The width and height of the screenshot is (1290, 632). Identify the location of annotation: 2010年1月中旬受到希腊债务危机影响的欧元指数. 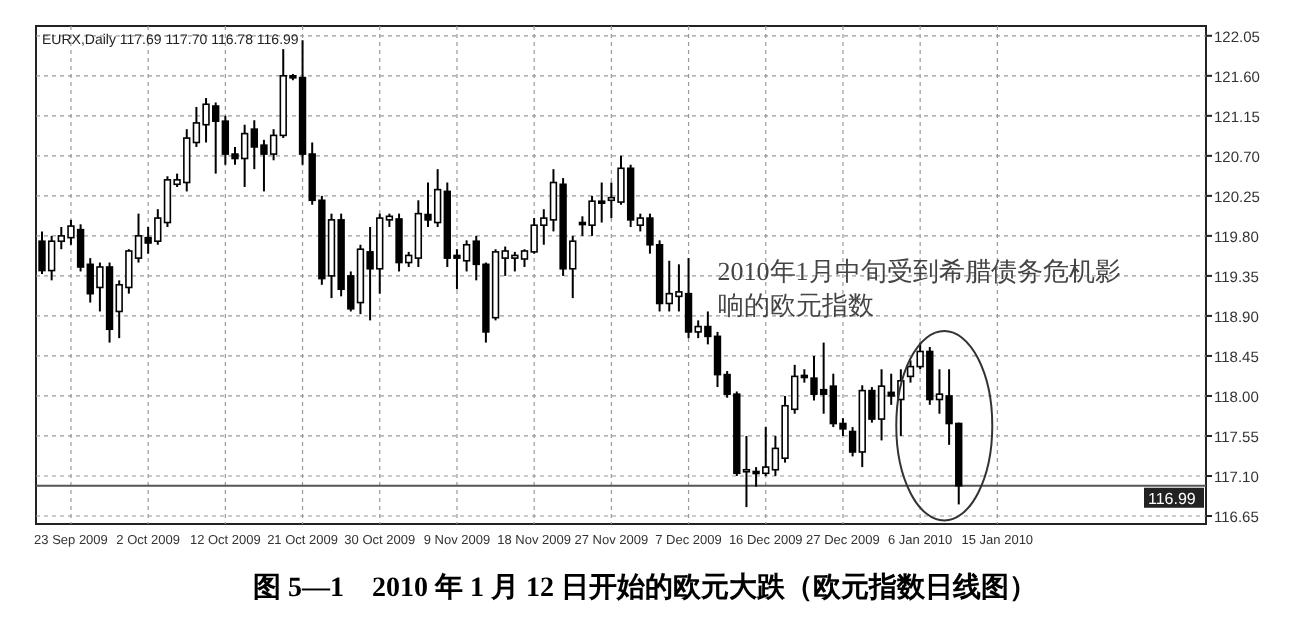
(919, 288).